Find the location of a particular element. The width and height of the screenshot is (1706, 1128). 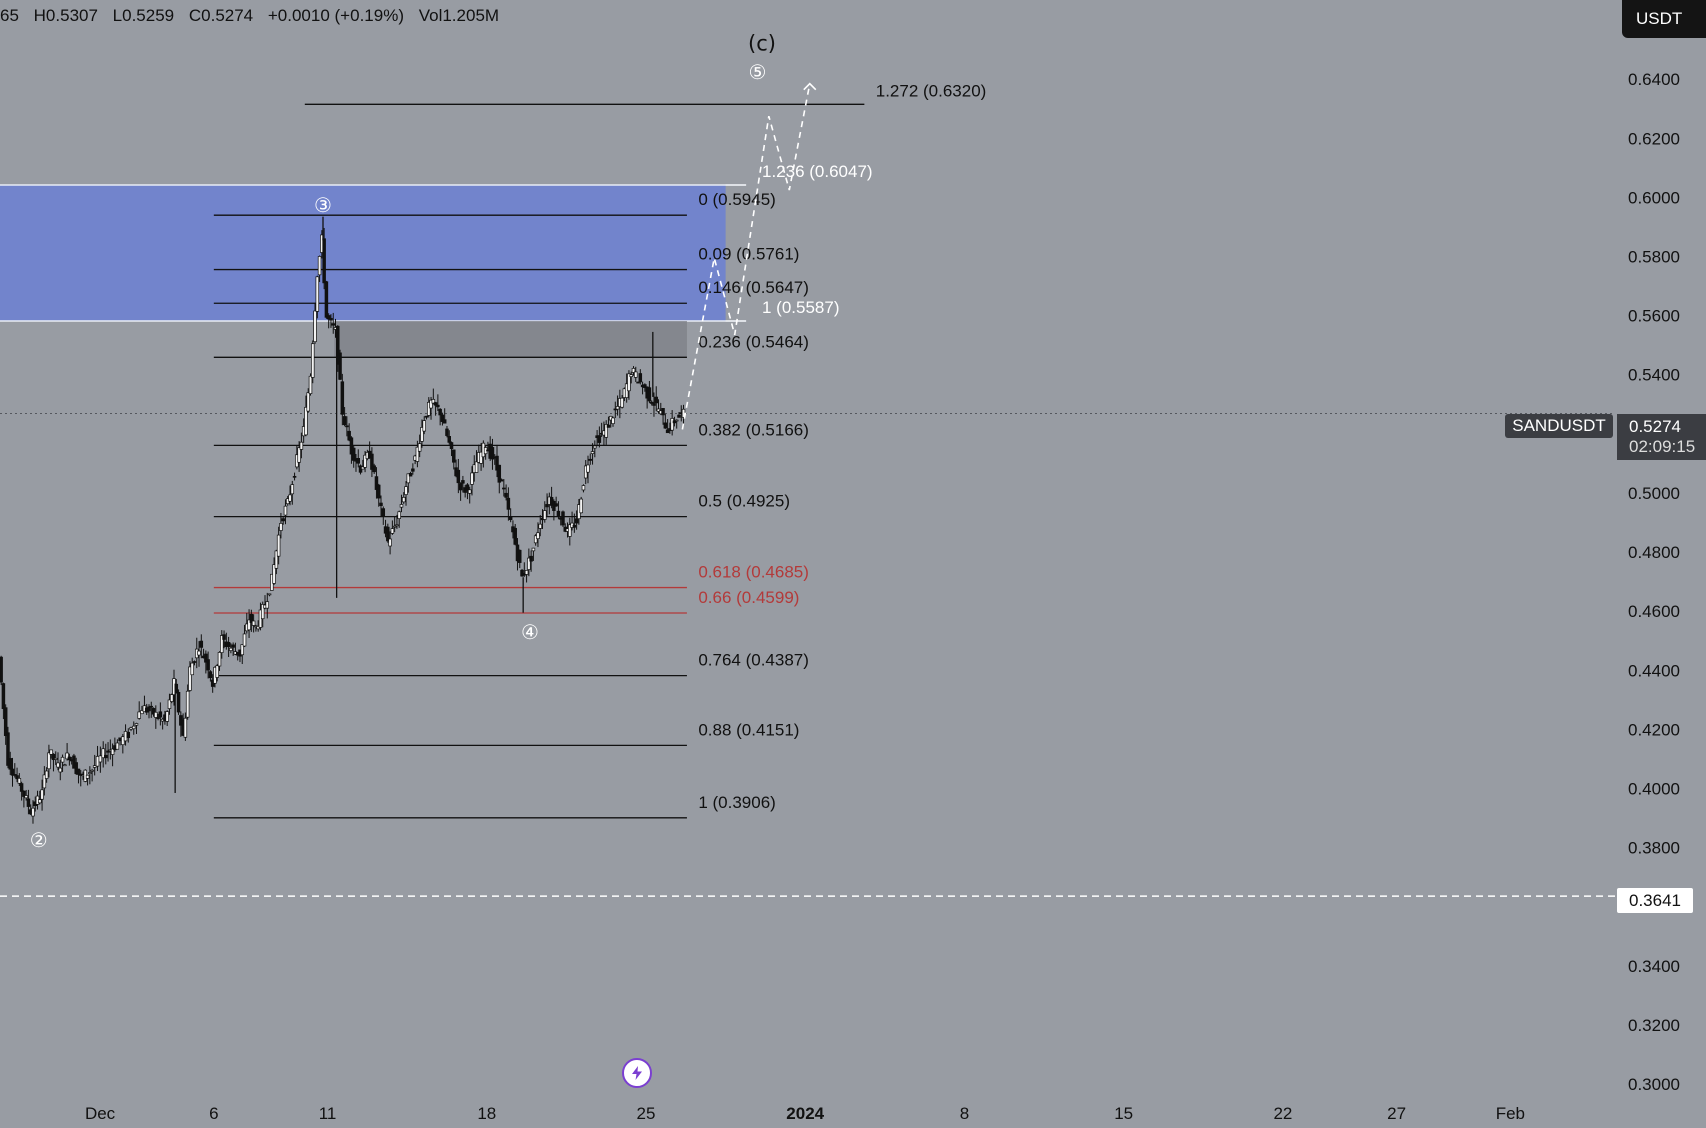

y-tick-label-5: 0.5400 is located at coordinates (1654, 375).